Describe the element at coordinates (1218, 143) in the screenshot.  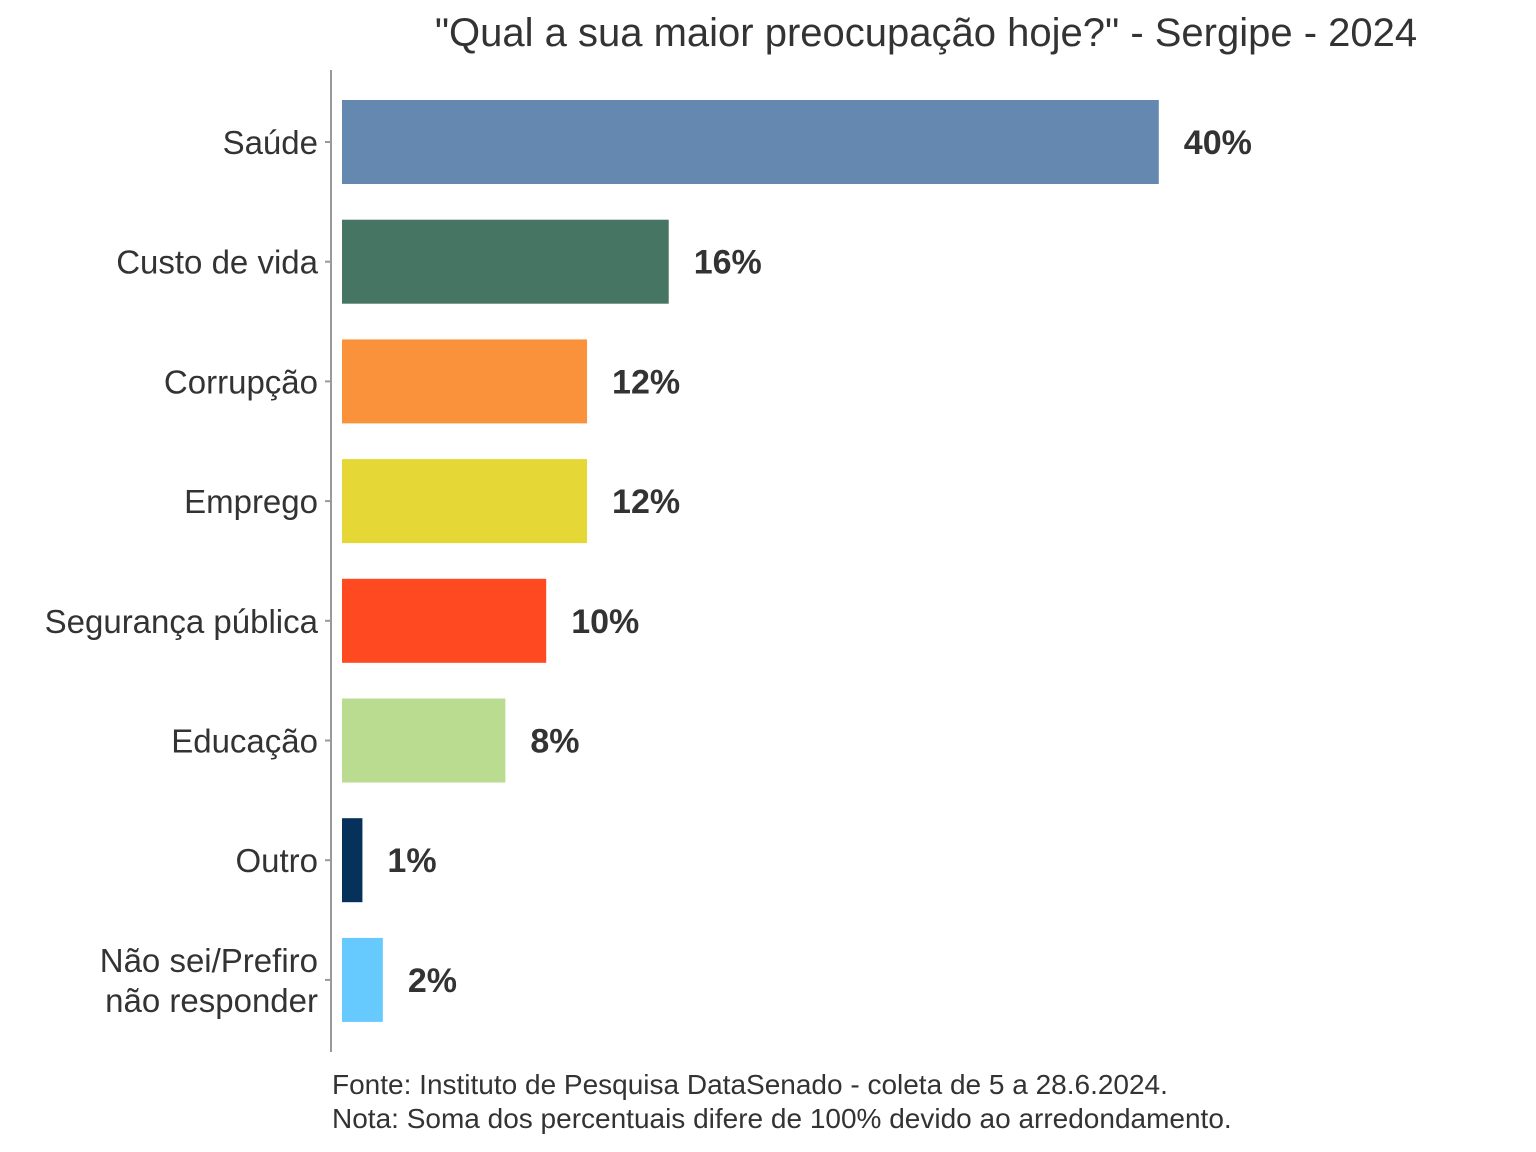
I see `value-label-saude: 40%` at that location.